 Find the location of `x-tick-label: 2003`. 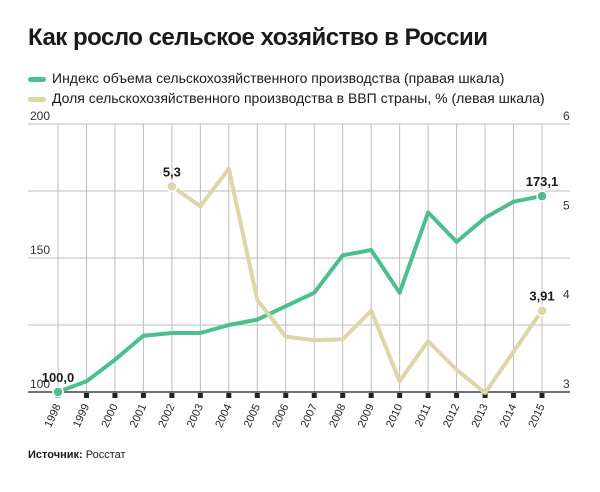

x-tick-label: 2003 is located at coordinates (195, 415).